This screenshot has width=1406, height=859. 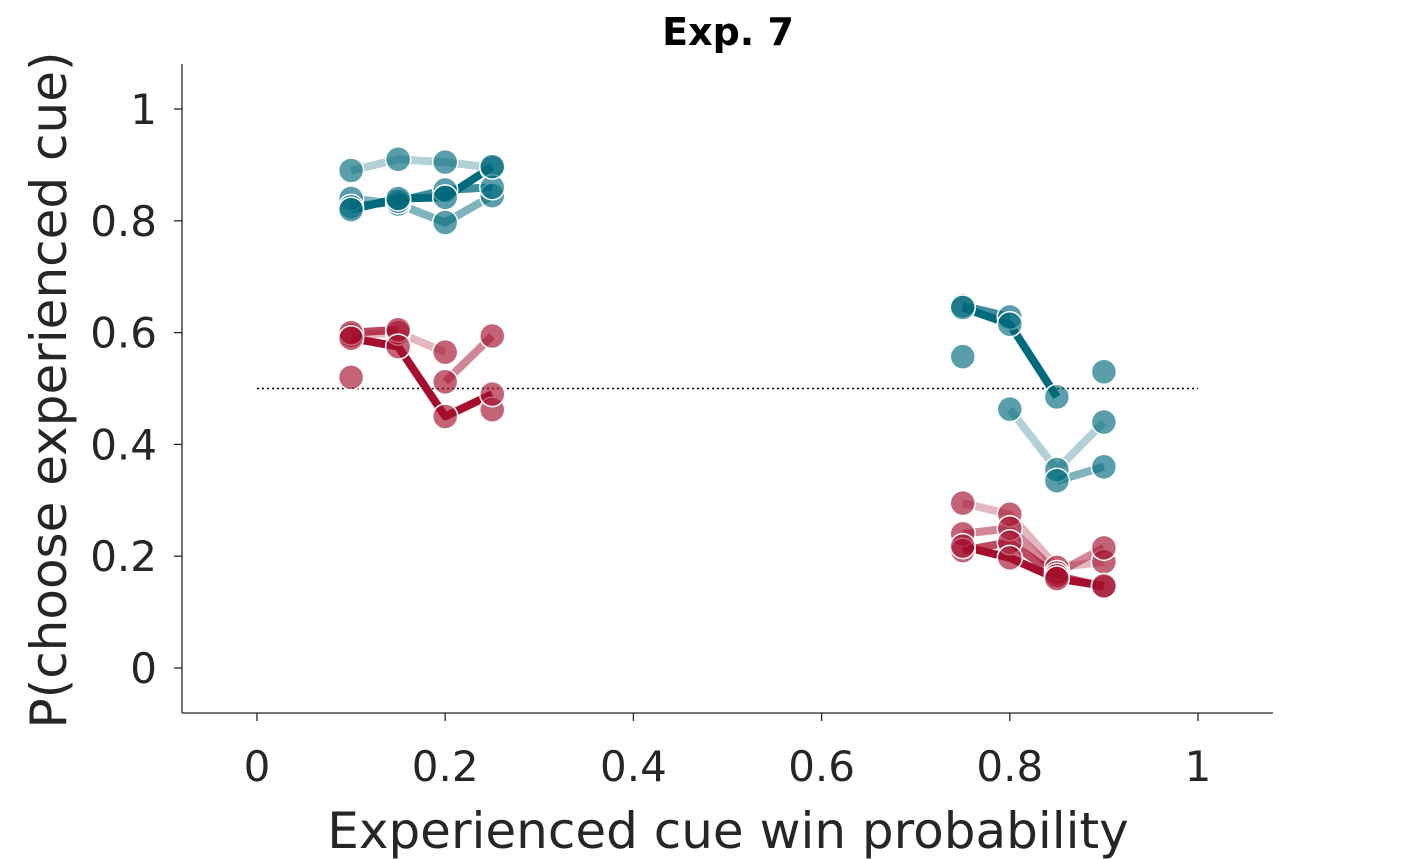 What do you see at coordinates (1198, 766) in the screenshot?
I see `x-tick-label: 1` at bounding box center [1198, 766].